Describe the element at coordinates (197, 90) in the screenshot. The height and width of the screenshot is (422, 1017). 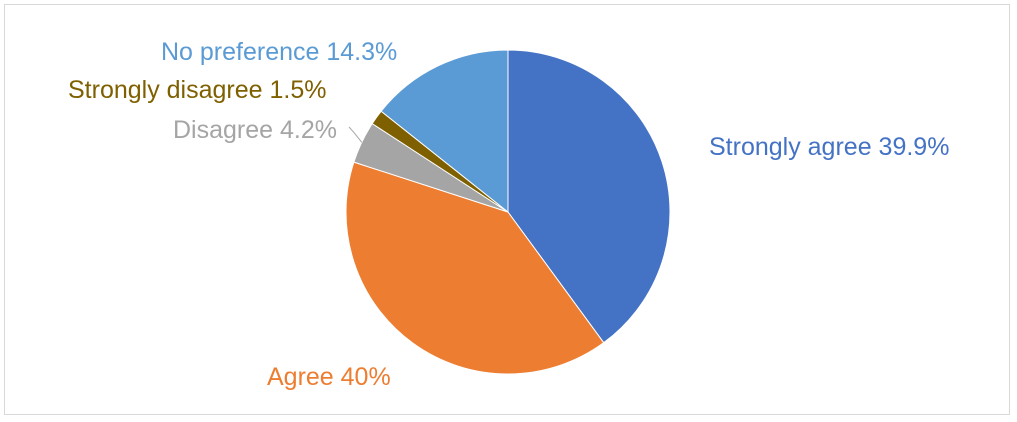
I see `label-strongly-disagree: Strongly disagree 1.5%` at that location.